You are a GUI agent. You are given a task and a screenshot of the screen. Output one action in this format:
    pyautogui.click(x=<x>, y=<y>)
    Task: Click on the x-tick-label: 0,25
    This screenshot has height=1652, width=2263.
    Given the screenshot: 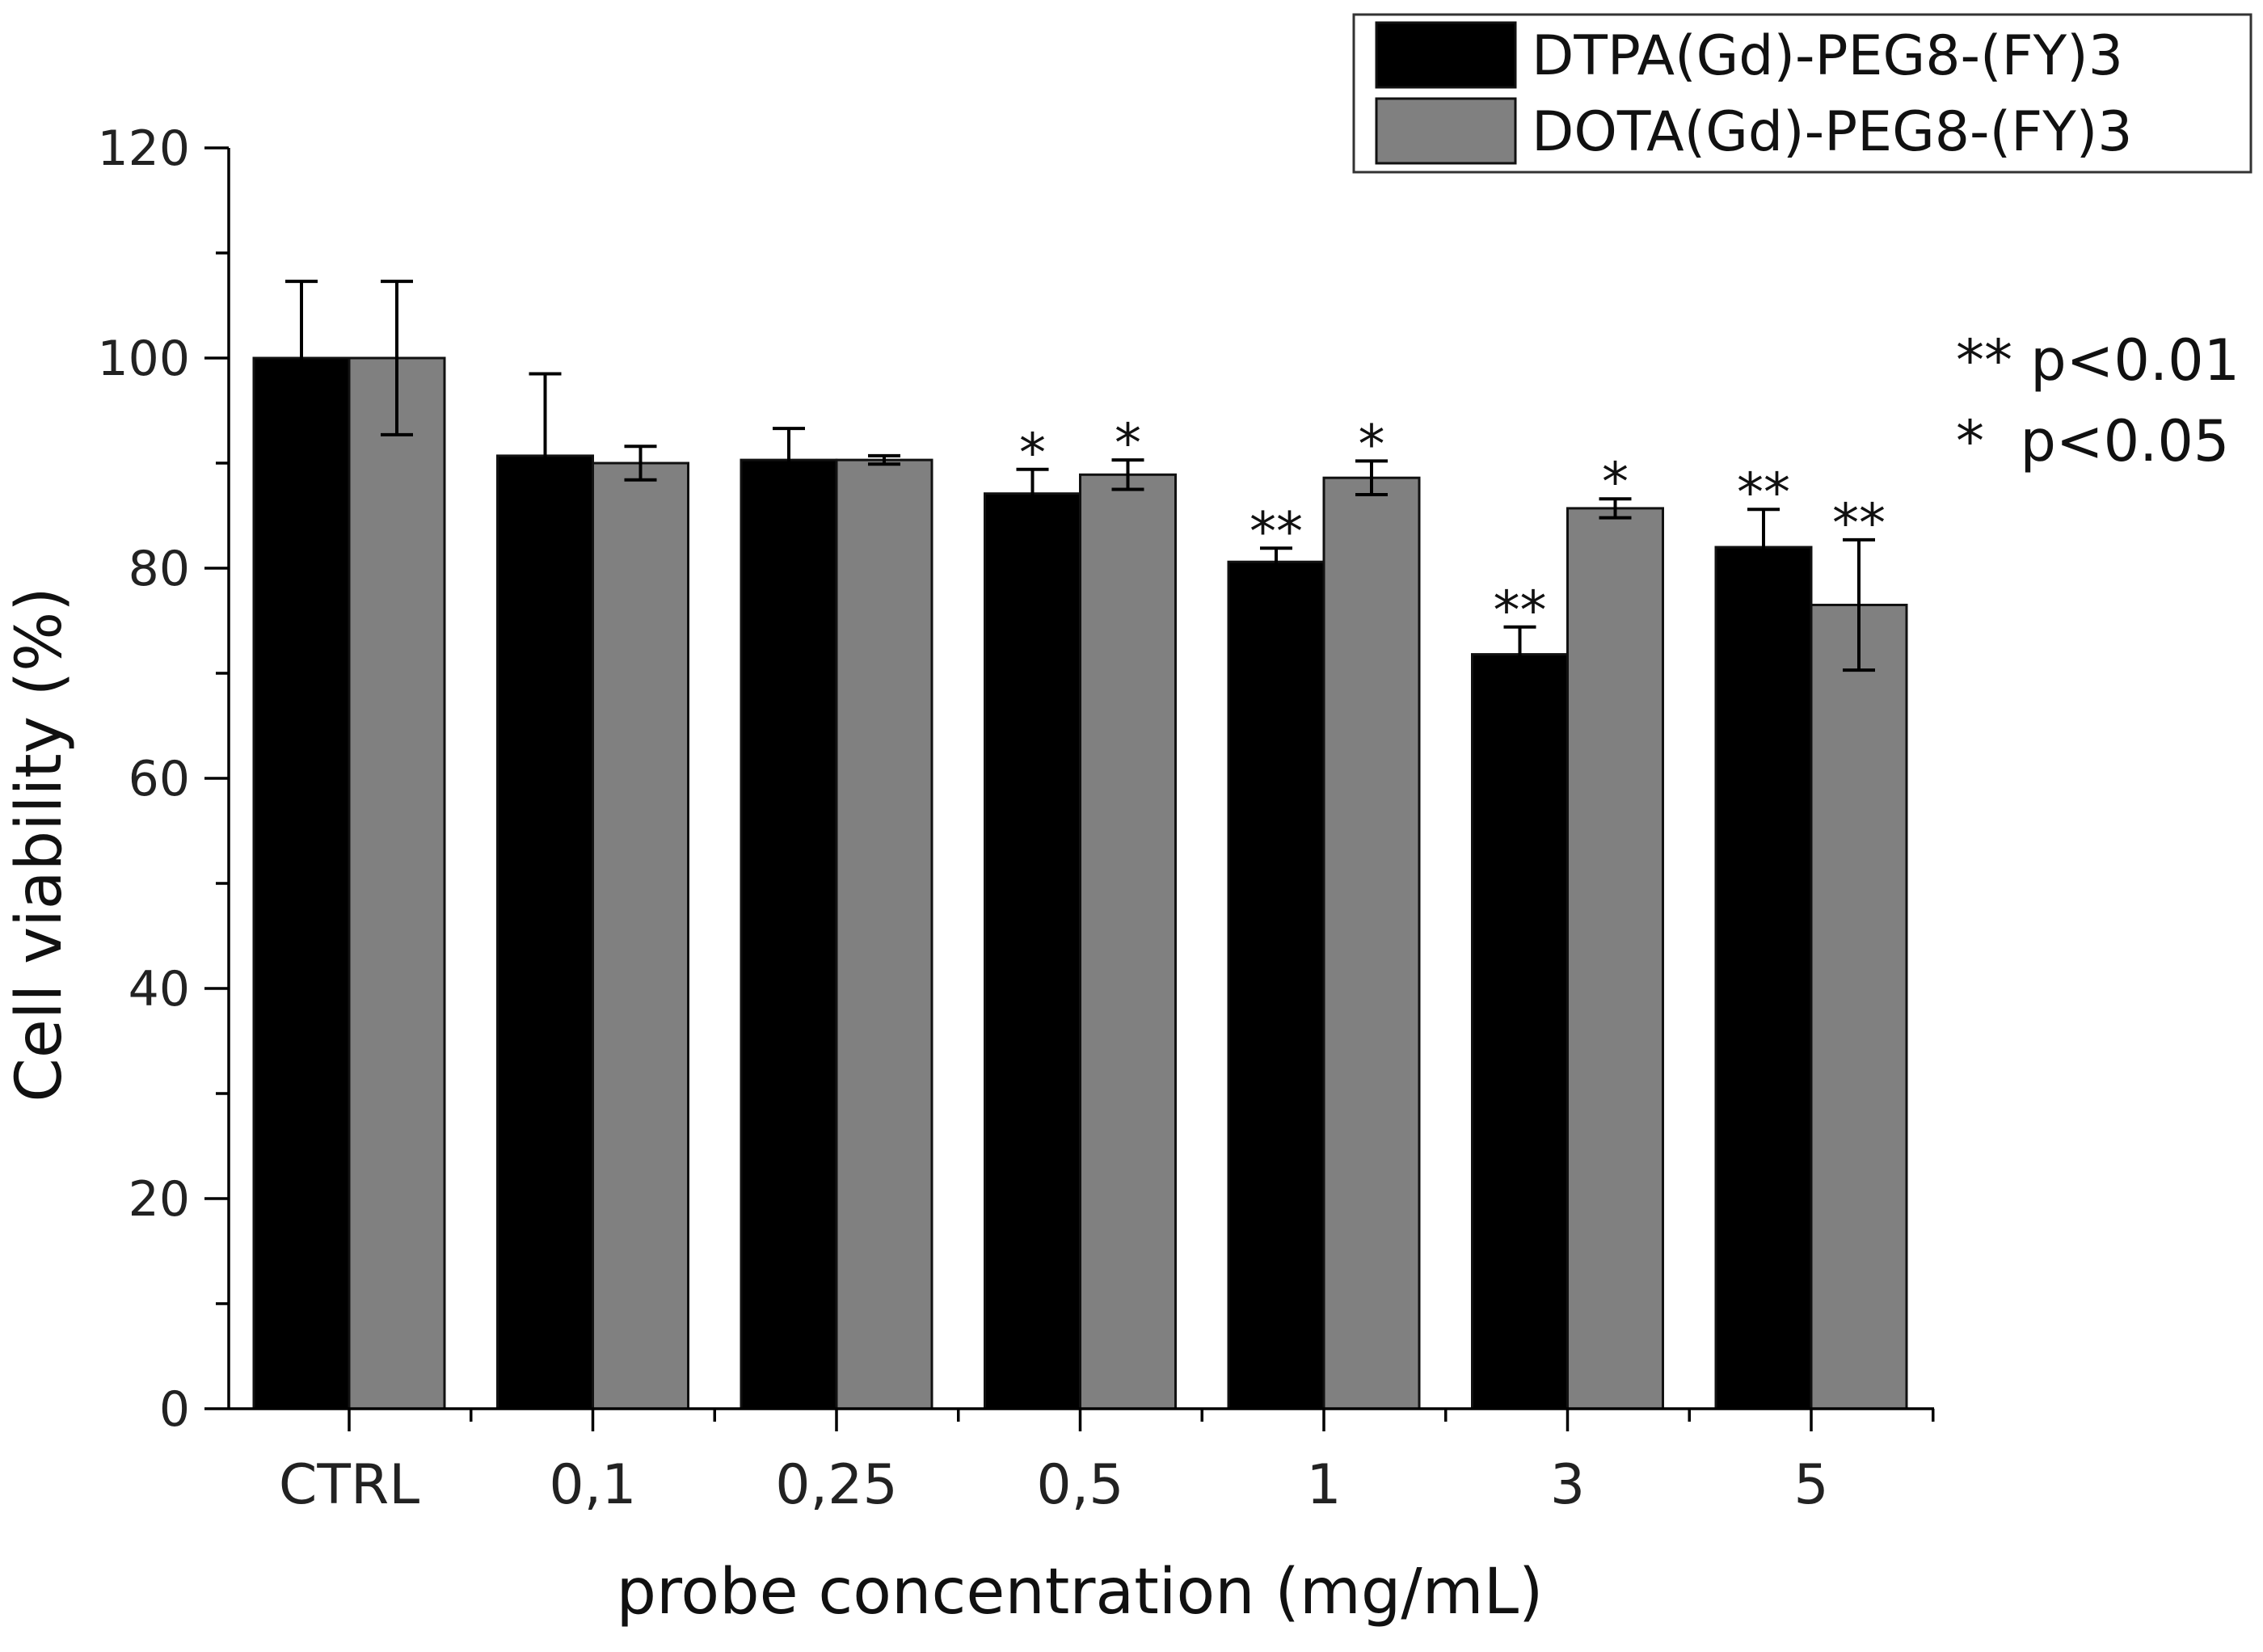 What is the action you would take?
    pyautogui.click(x=836, y=1485)
    